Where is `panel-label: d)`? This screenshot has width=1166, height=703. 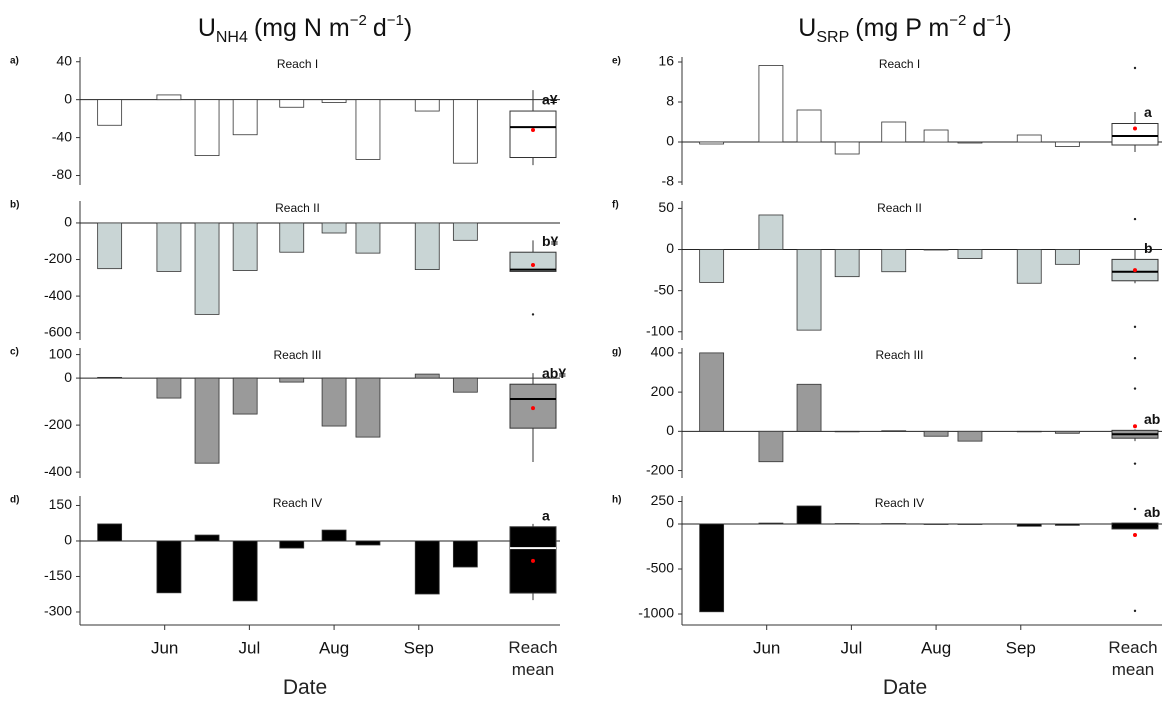 panel-label: d) is located at coordinates (14, 500).